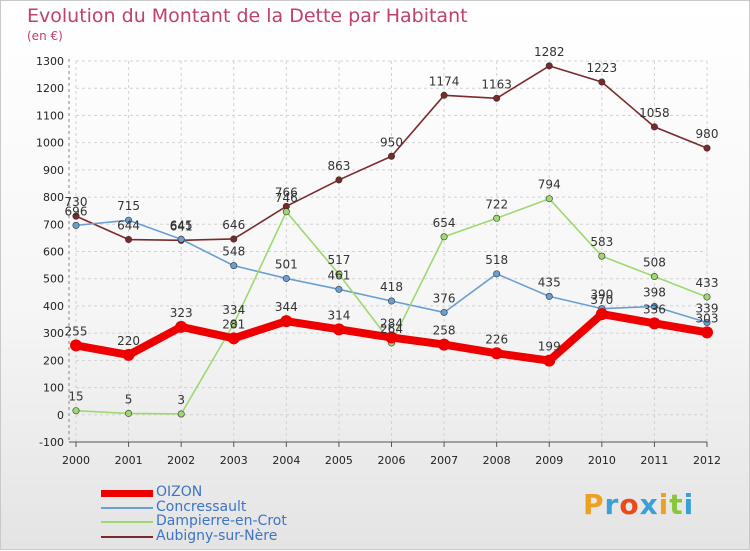  Describe the element at coordinates (496, 204) in the screenshot. I see `data-label: 722` at that location.